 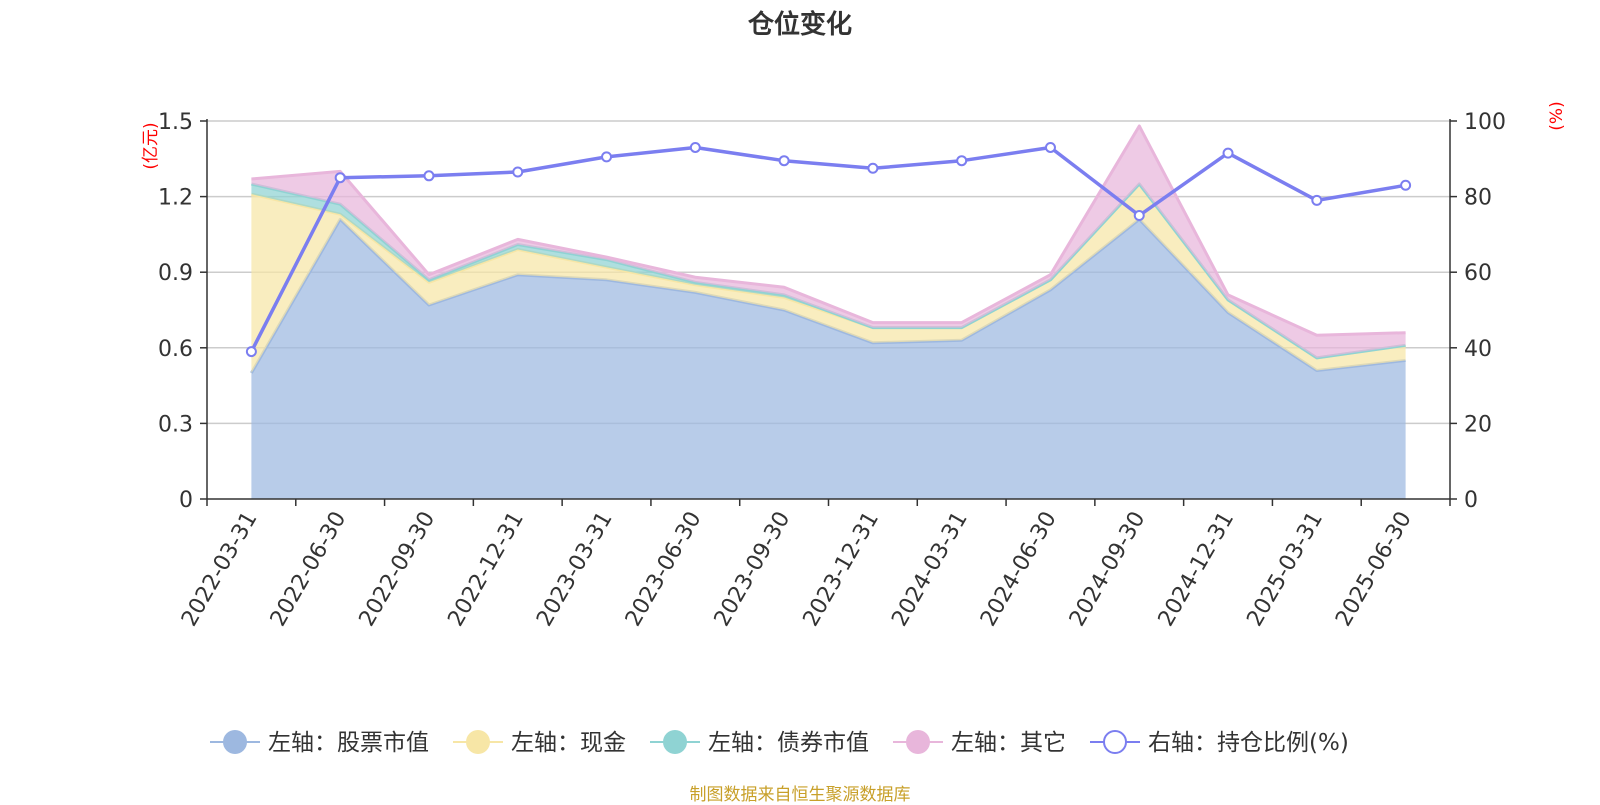 What do you see at coordinates (788, 743) in the screenshot?
I see `legend-label: 左轴：债券市值` at bounding box center [788, 743].